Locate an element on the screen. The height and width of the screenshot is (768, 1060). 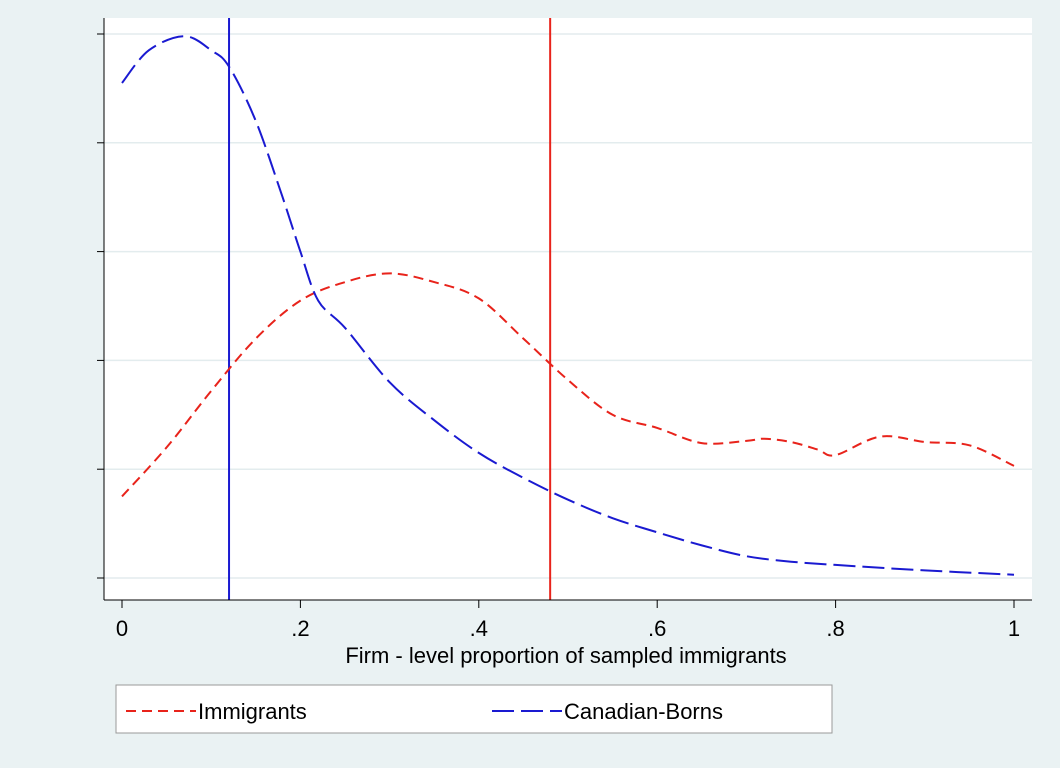
legend-box is located at coordinates (474, 709).